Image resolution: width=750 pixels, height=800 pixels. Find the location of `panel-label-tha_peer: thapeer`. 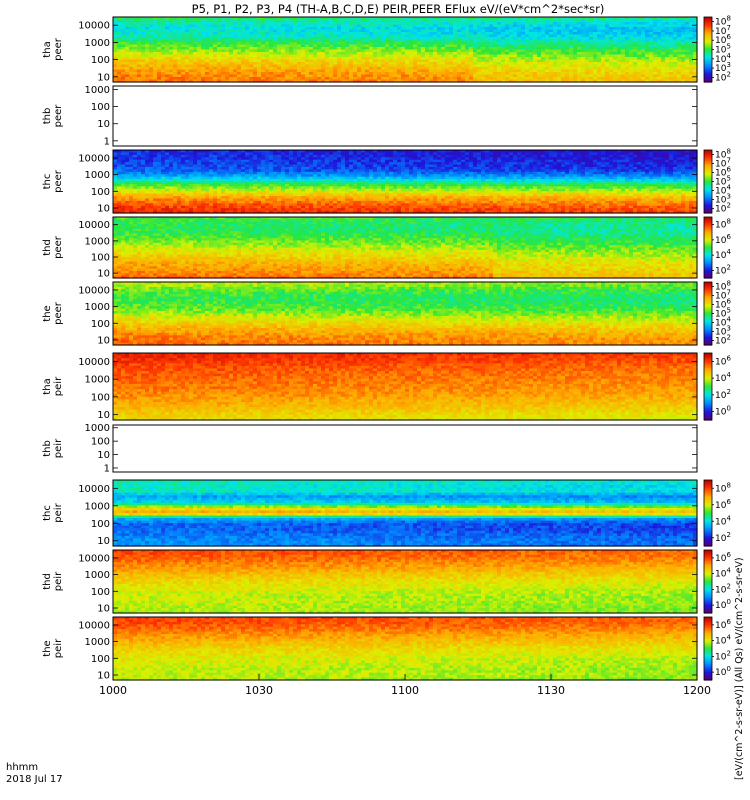

panel-label-tha_peer: thapeer is located at coordinates (53, 49).